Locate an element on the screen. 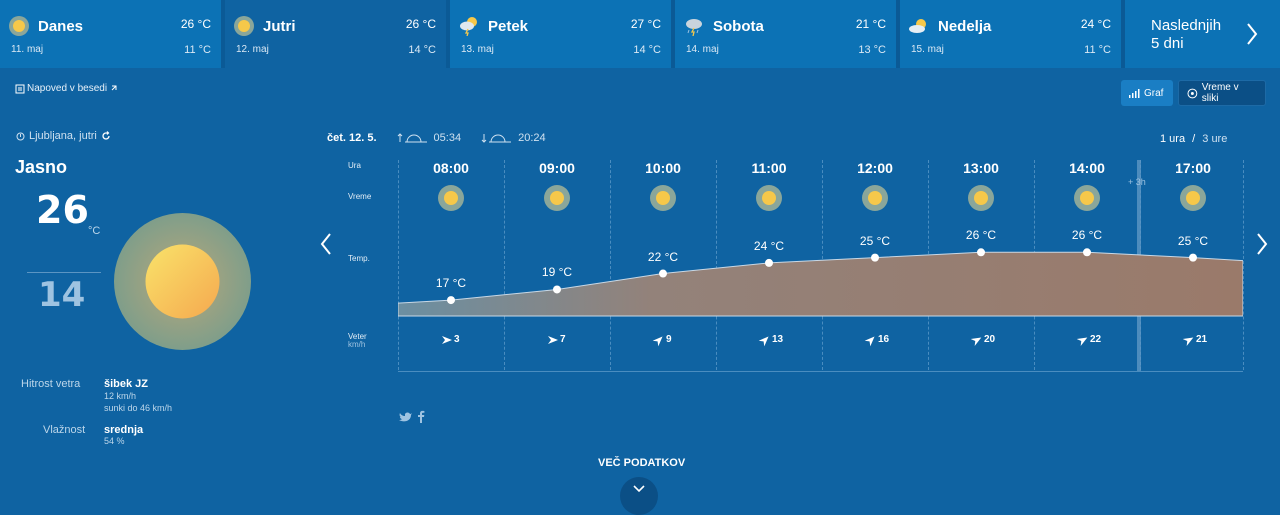  day-min-temp: 11 °C is located at coordinates (1097, 50).